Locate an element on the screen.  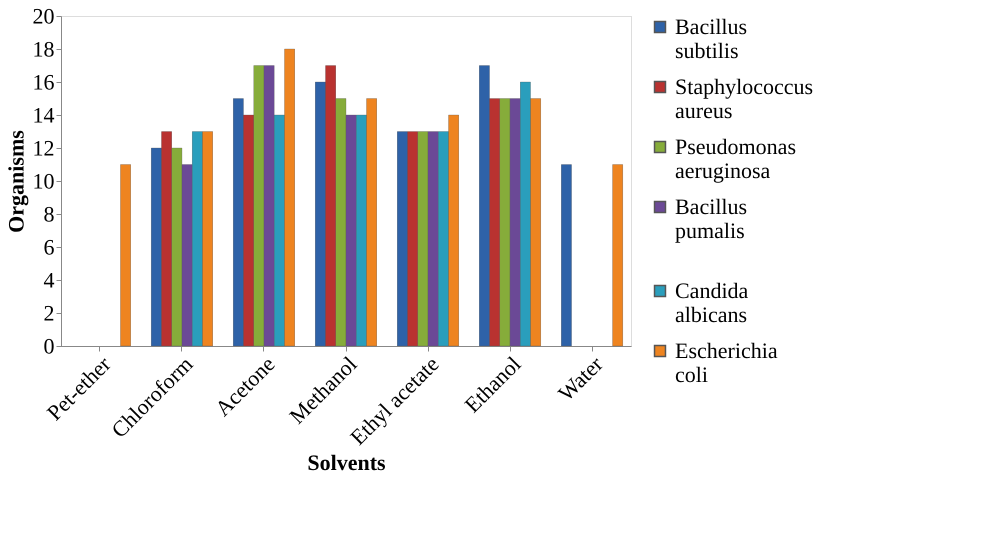
legend-label: Staphylococcus aureus is located at coordinates (744, 98).